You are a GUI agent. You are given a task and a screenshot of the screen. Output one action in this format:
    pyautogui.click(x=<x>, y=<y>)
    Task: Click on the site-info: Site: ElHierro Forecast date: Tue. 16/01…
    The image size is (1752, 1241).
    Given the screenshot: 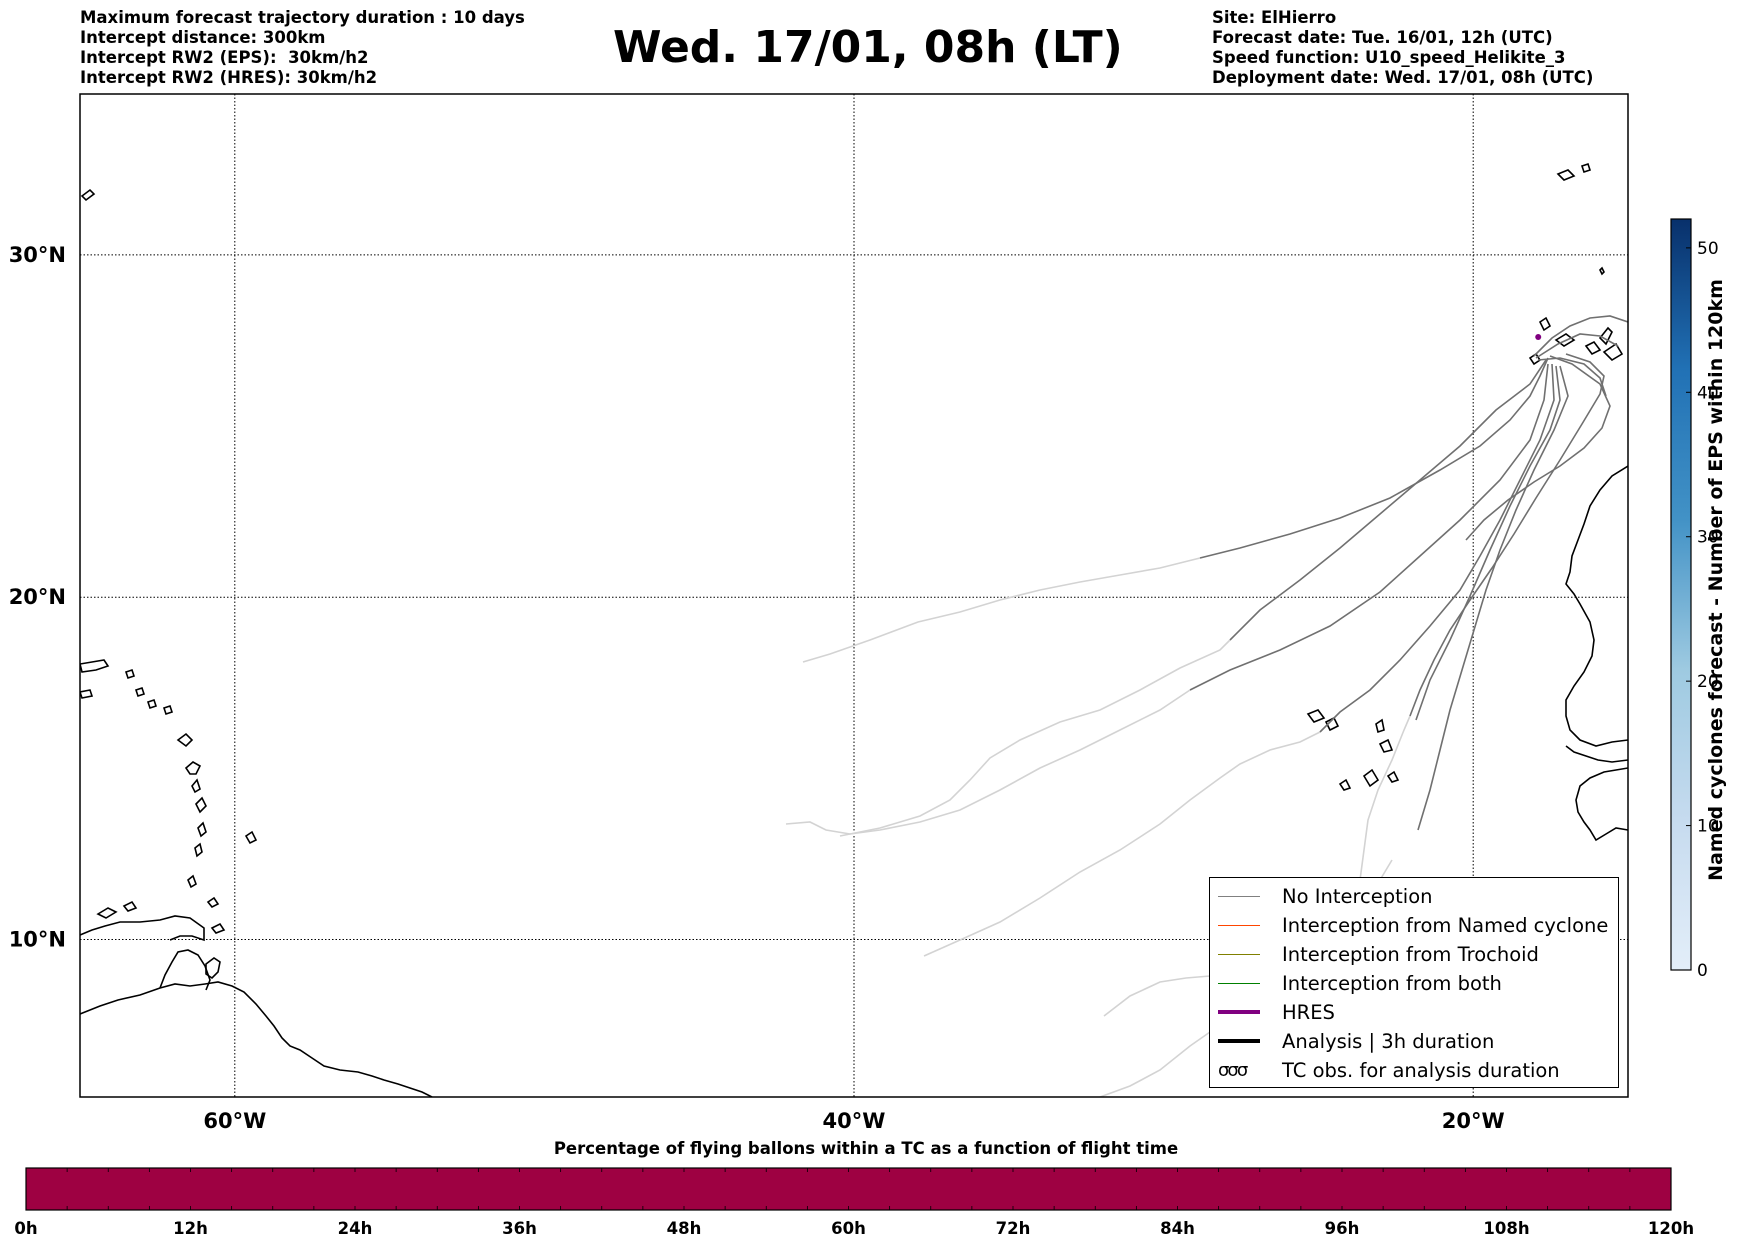 What is the action you would take?
    pyautogui.click(x=1402, y=48)
    